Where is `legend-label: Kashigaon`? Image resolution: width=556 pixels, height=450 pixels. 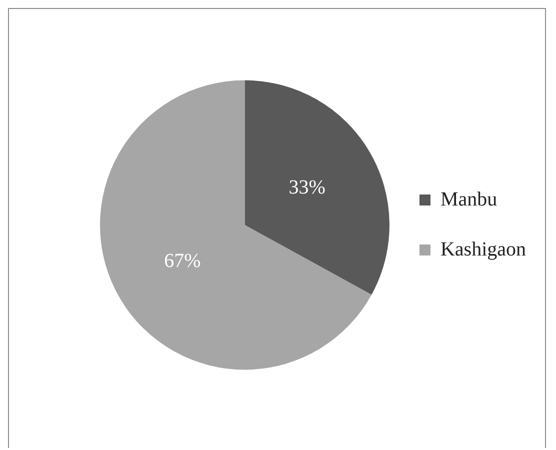
legend-label: Kashigaon is located at coordinates (483, 249).